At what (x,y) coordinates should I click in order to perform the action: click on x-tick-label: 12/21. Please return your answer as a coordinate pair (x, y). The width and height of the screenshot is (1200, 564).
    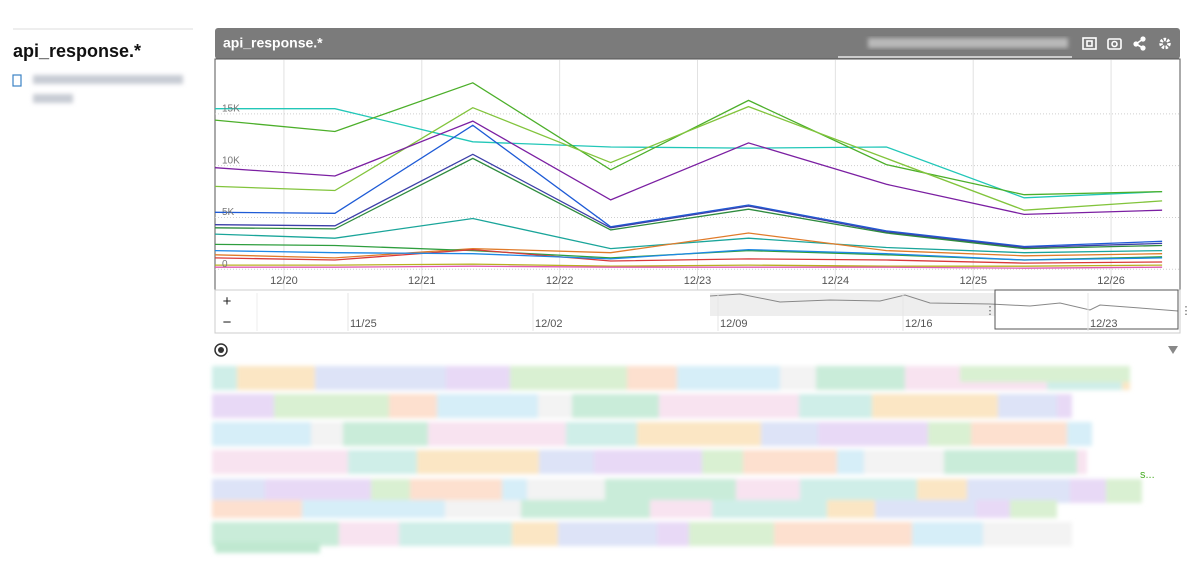
    Looking at the image, I should click on (422, 281).